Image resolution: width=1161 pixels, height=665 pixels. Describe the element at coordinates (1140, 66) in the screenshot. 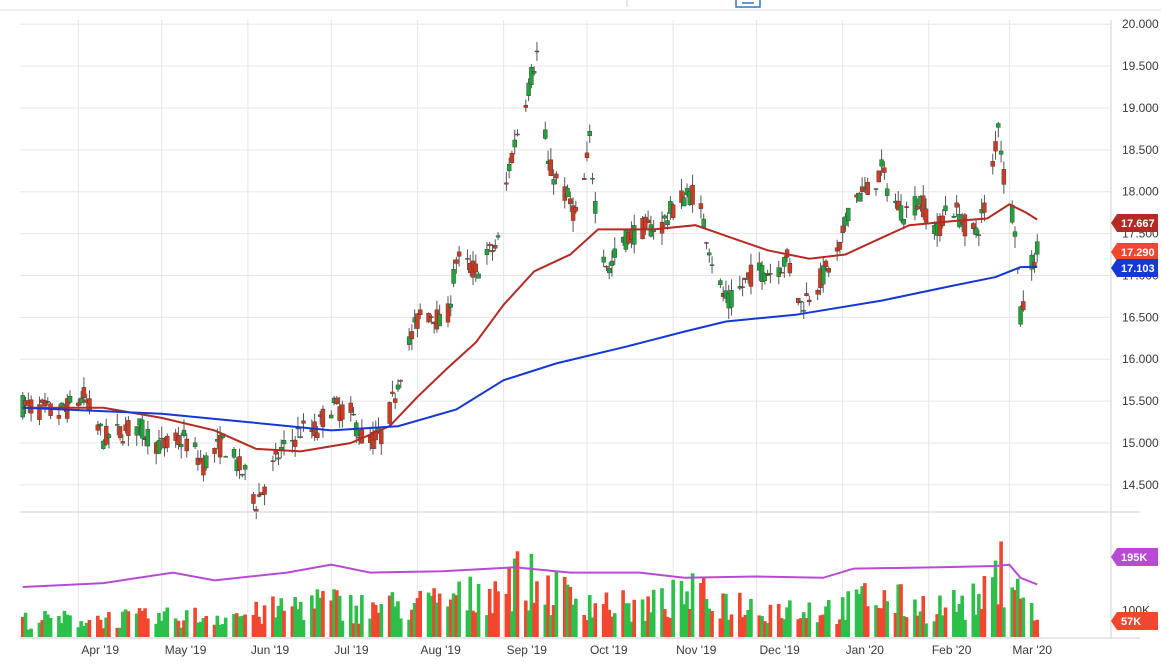

I see `y-tick-label: 19.500` at that location.